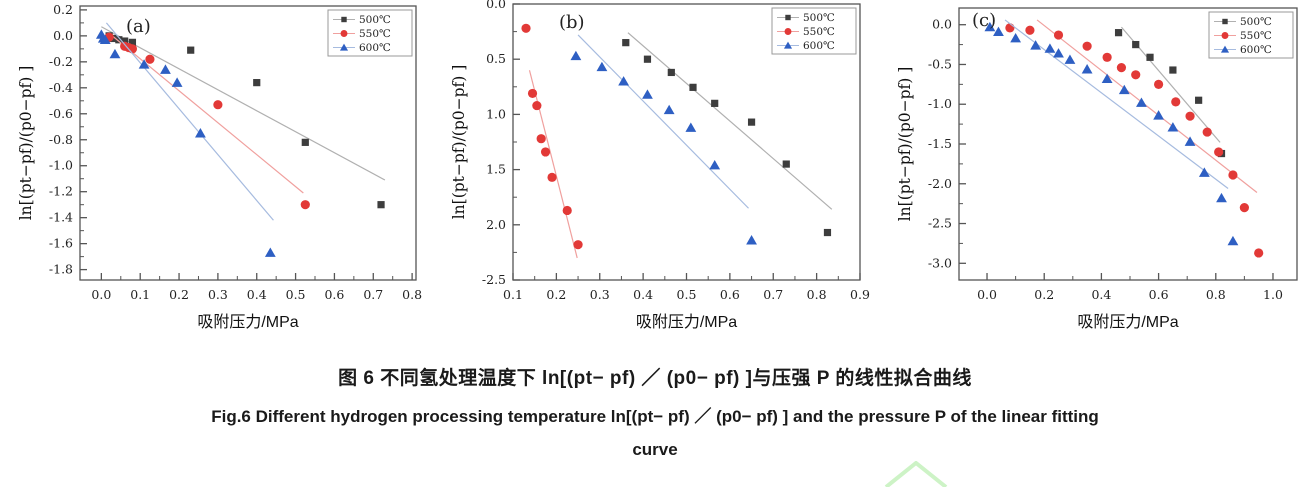 The image size is (1310, 487). I want to click on caption-english-line2: curve, so click(655, 449).